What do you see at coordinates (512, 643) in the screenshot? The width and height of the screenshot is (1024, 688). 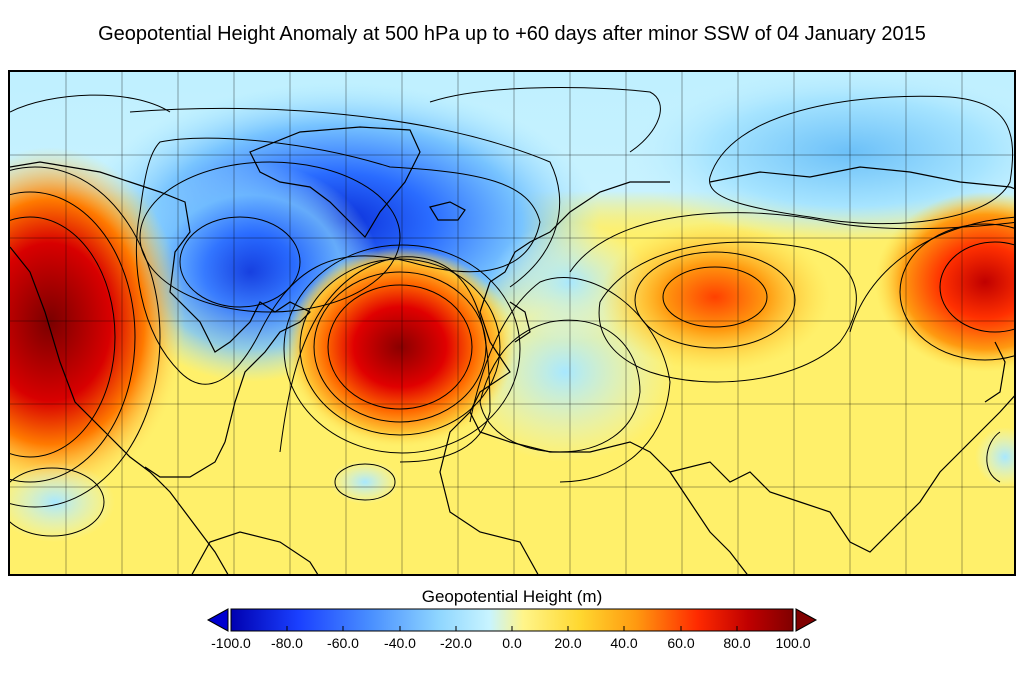 I see `colorbar-tick-label: 0.0` at bounding box center [512, 643].